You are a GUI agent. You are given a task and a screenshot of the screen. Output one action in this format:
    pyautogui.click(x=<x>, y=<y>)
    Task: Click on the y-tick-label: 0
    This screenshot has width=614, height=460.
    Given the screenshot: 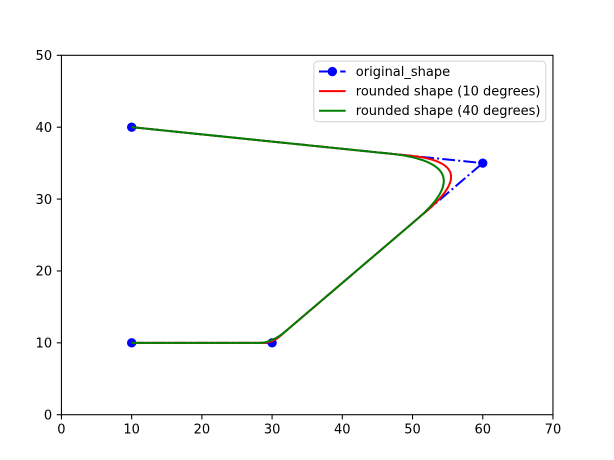 What is the action you would take?
    pyautogui.click(x=48, y=416)
    